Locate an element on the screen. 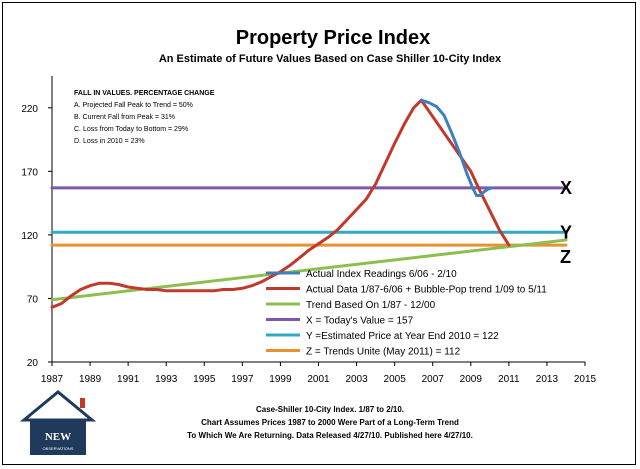 Image resolution: width=640 pixels, height=469 pixels. logo-house-icon is located at coordinates (58, 437).